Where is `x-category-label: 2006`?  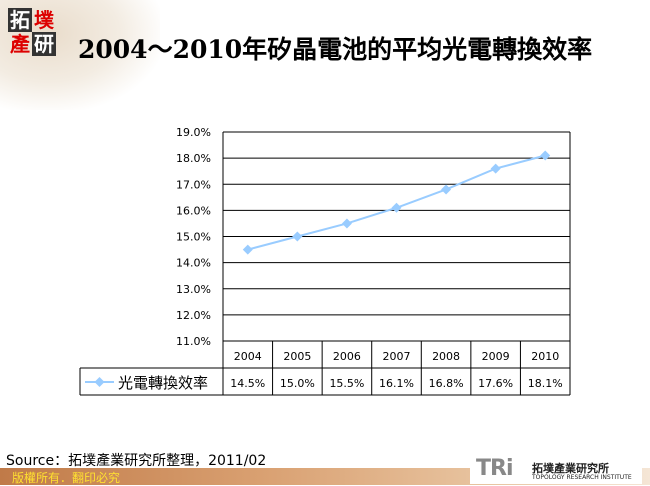 x-category-label: 2006 is located at coordinates (347, 356).